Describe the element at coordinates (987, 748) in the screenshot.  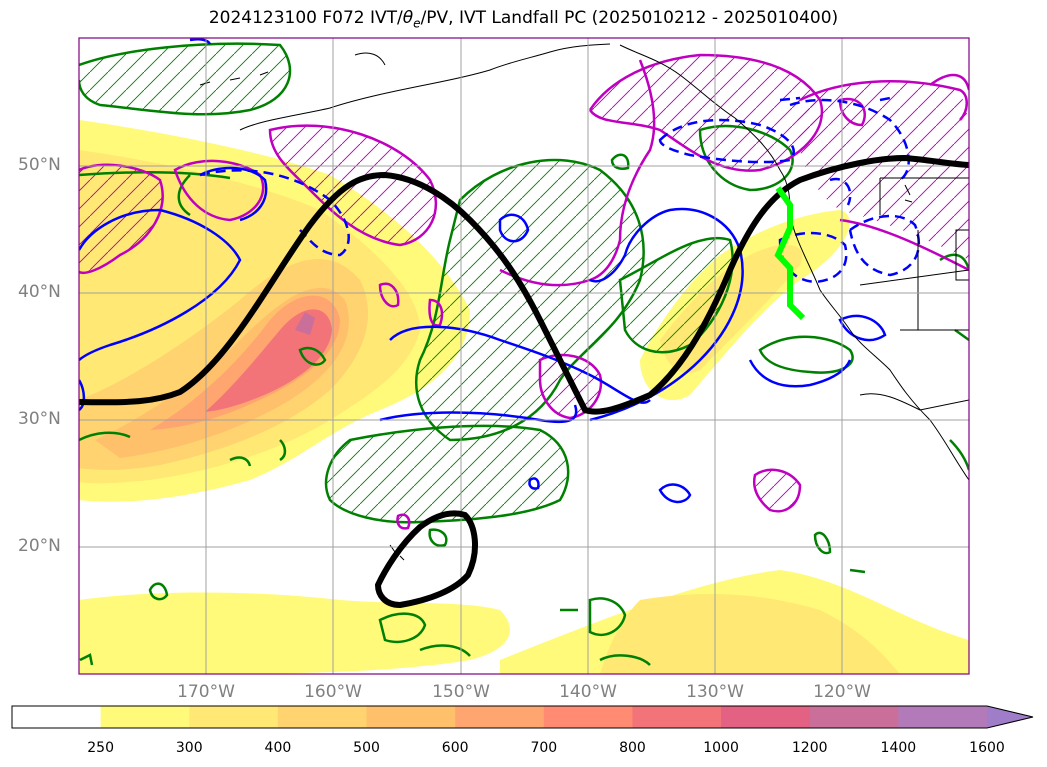
I see `colorbar-tick-label: 1600` at that location.